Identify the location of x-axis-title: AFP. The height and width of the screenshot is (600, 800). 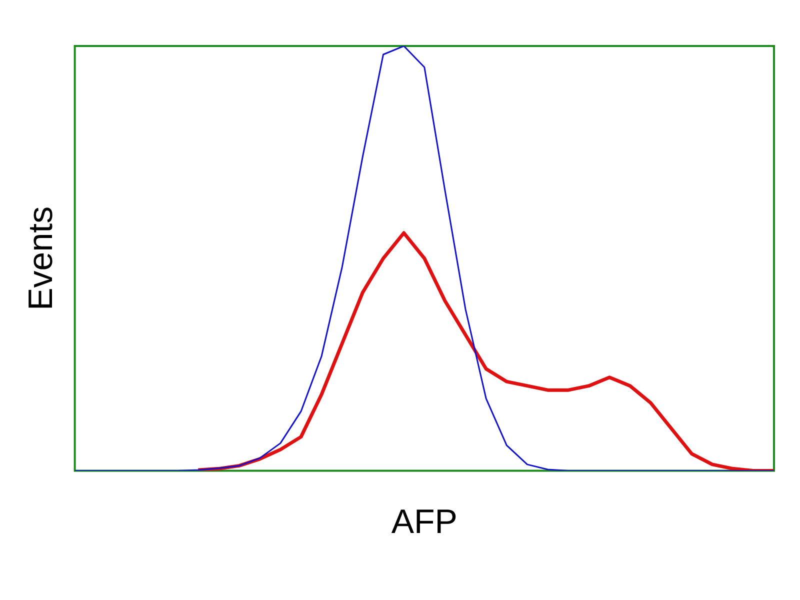
(424, 521).